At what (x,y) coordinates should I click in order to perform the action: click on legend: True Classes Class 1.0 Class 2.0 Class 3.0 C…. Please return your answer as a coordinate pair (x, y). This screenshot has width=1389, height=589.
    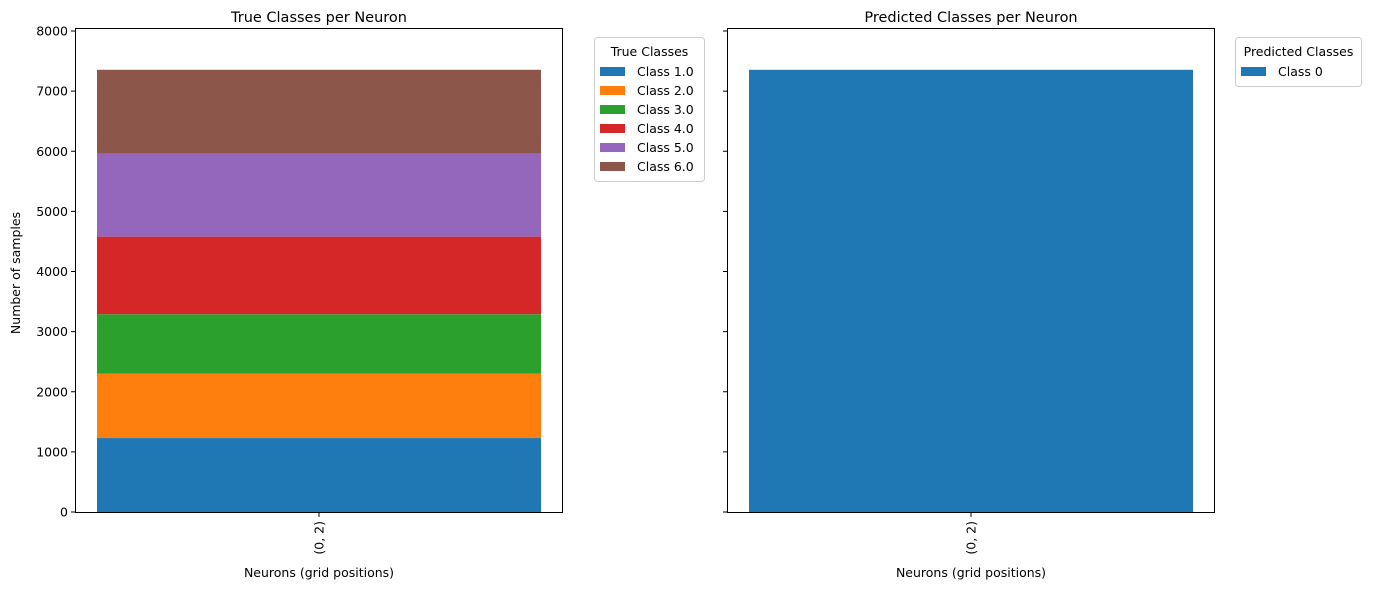
    Looking at the image, I should click on (649, 109).